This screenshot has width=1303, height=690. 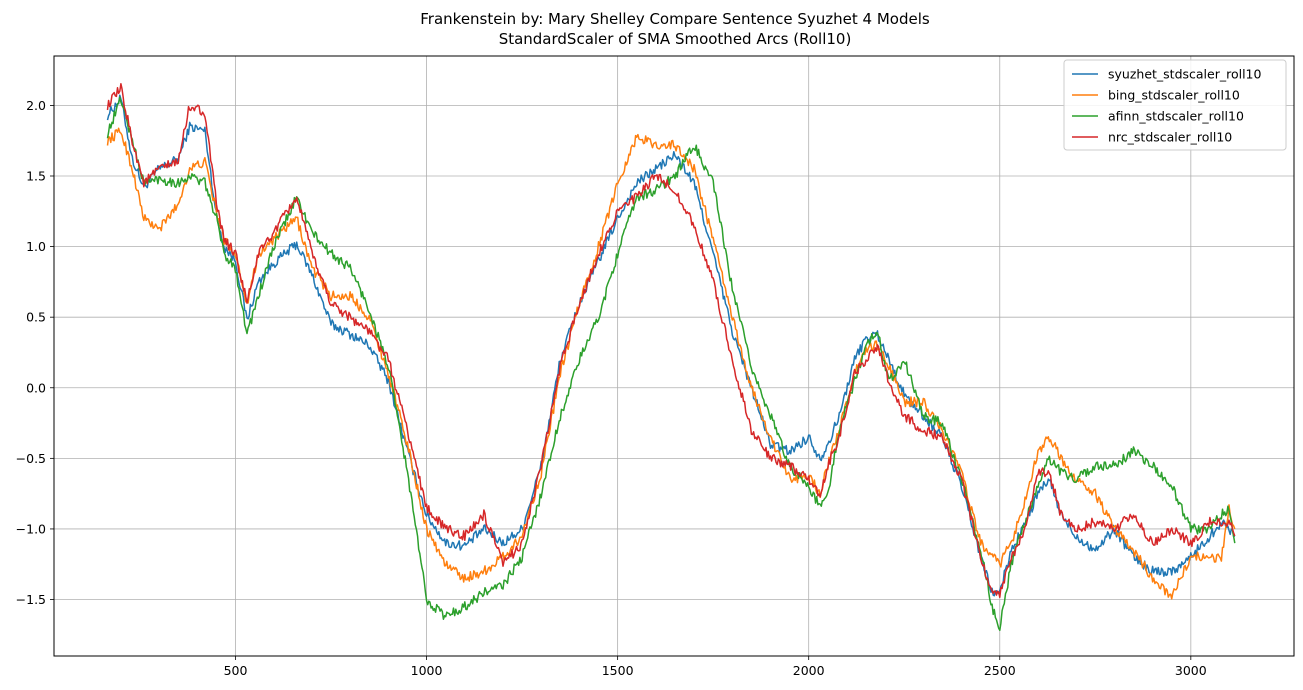 What do you see at coordinates (36, 387) in the screenshot?
I see `y-tick-label: 0.0` at bounding box center [36, 387].